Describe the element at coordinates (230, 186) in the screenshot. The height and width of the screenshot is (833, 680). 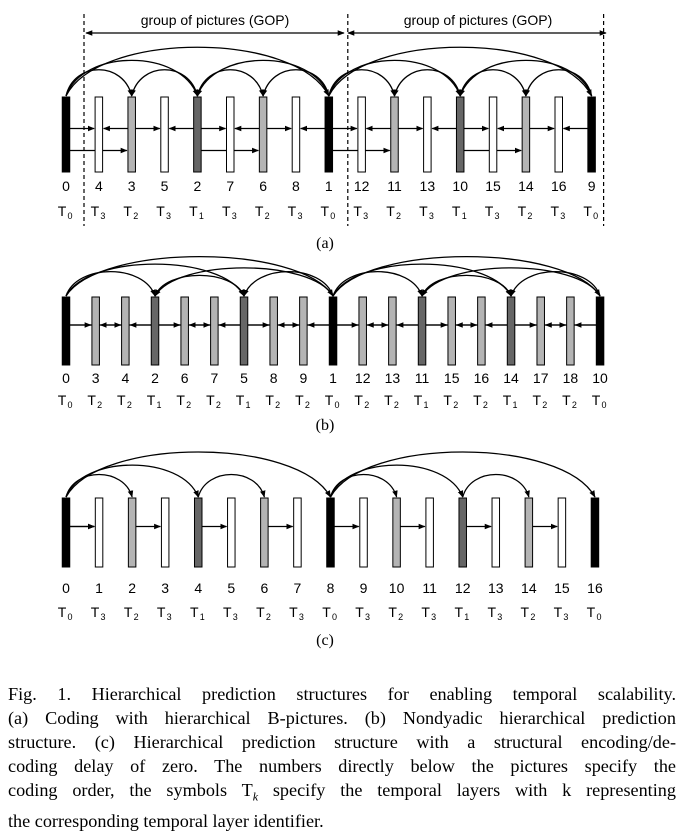
I see `coding-order-label: 7` at that location.